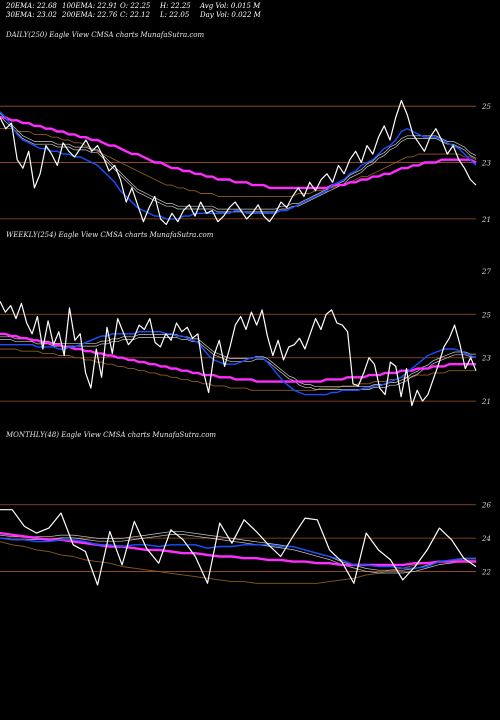 Image resolution: width=500 pixels, height=720 pixels. What do you see at coordinates (135, 6) in the screenshot?
I see `open-label: O: 22.25` at bounding box center [135, 6].